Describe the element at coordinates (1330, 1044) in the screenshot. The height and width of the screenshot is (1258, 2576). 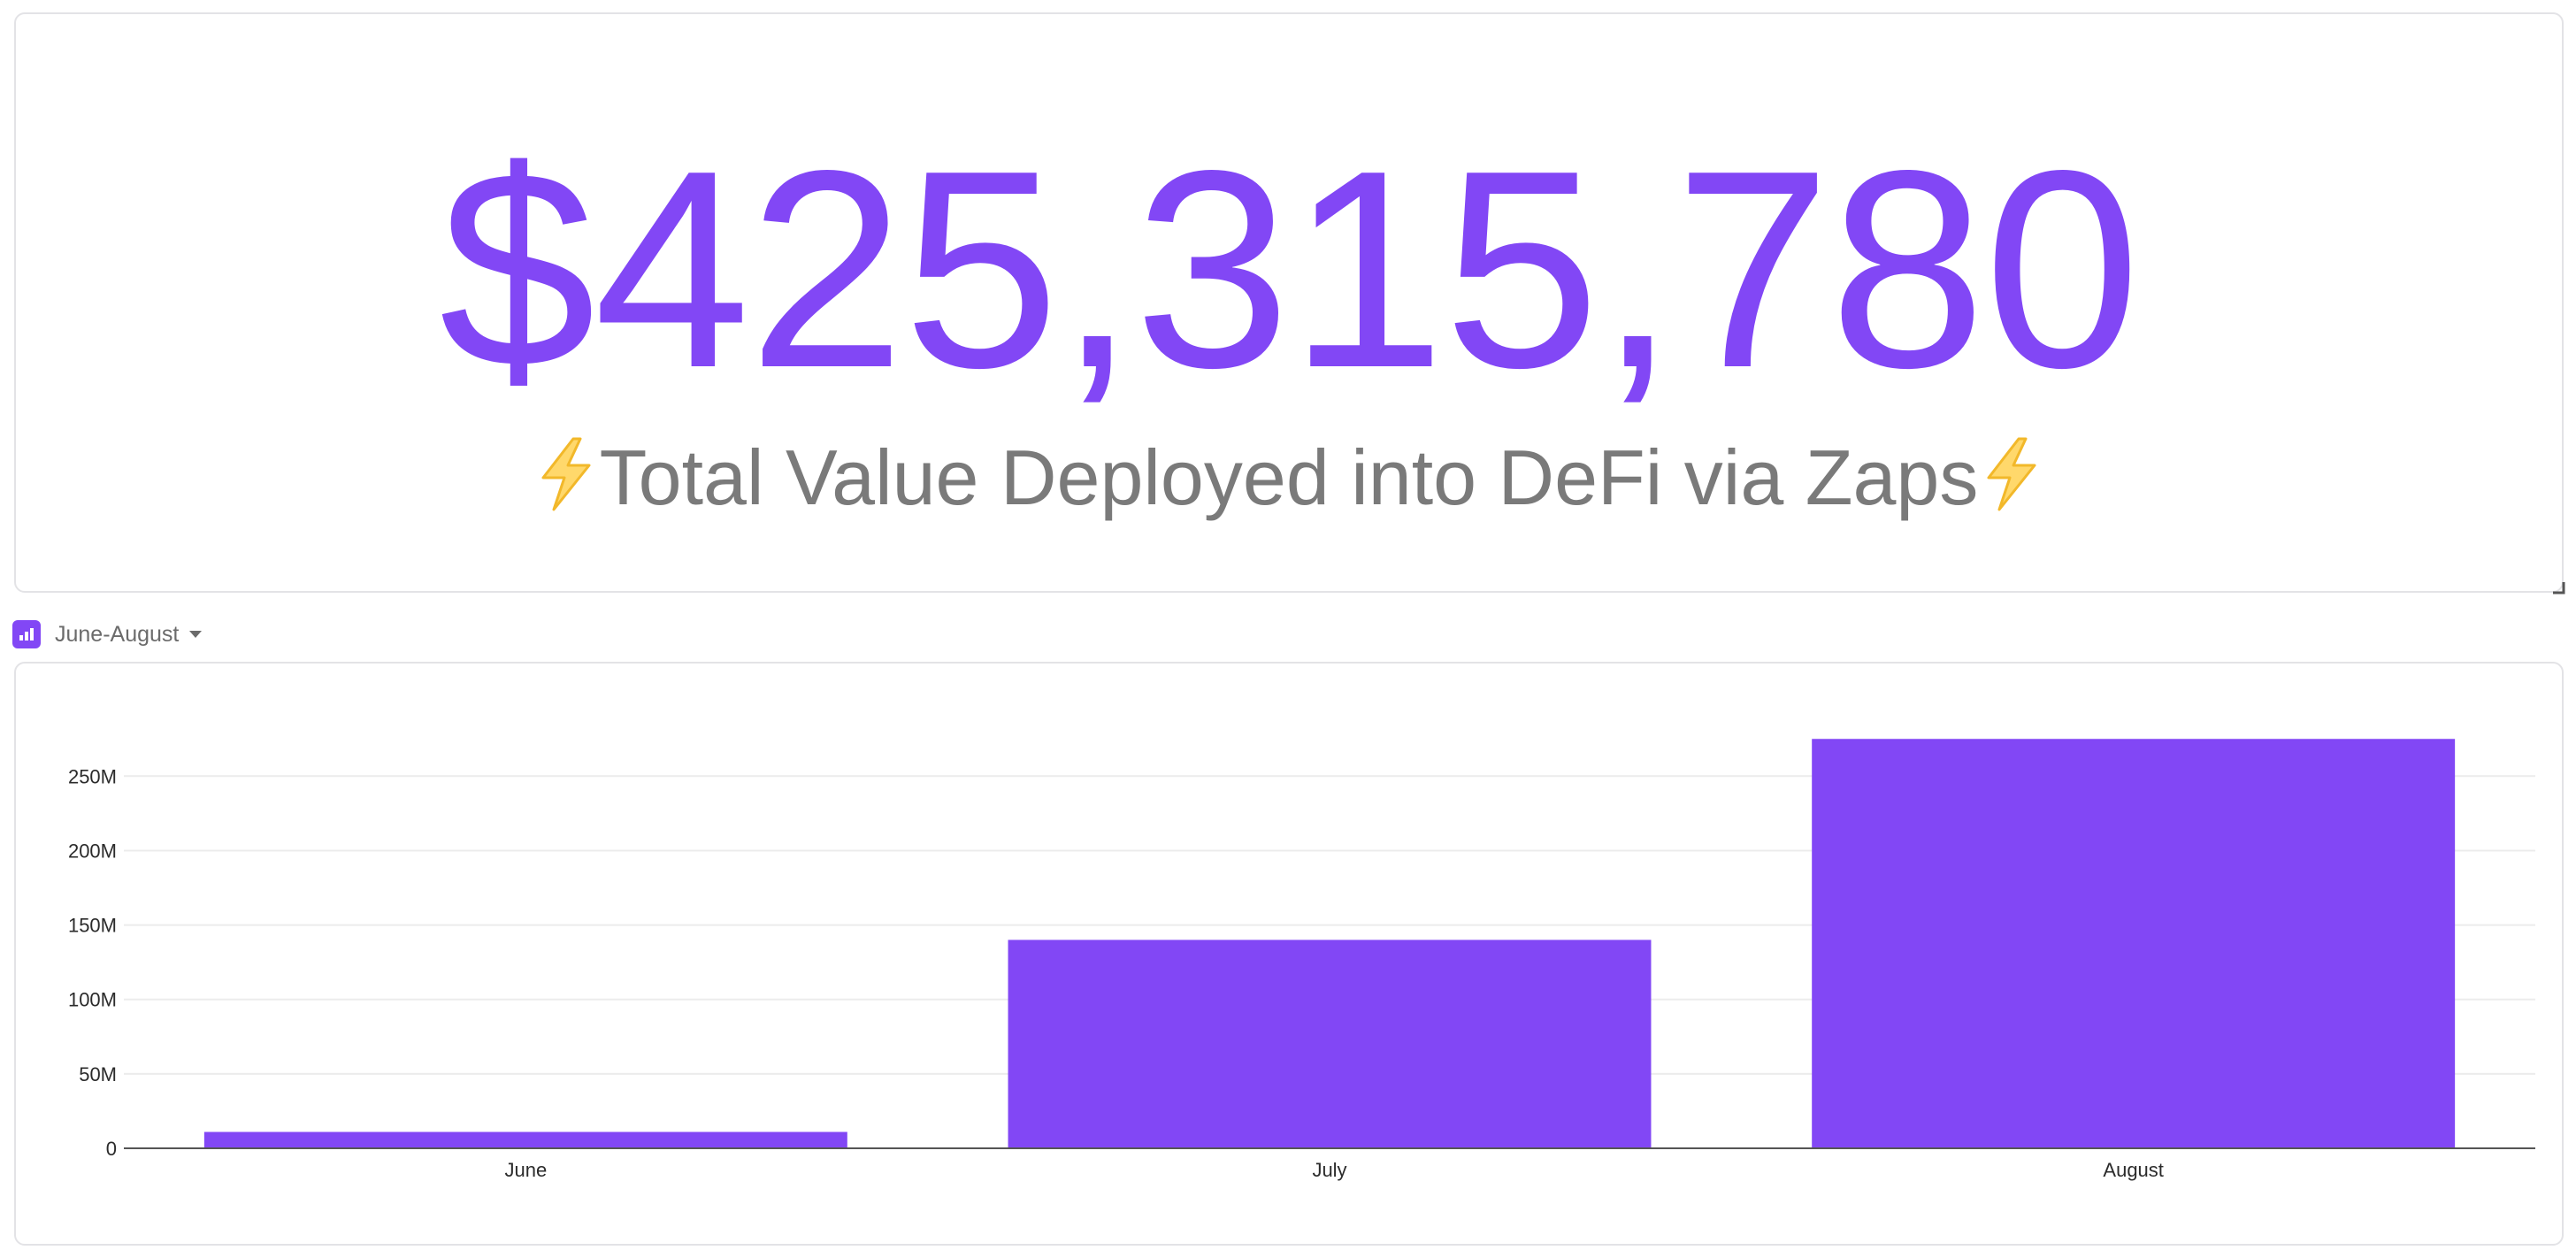
I see `bar-july` at that location.